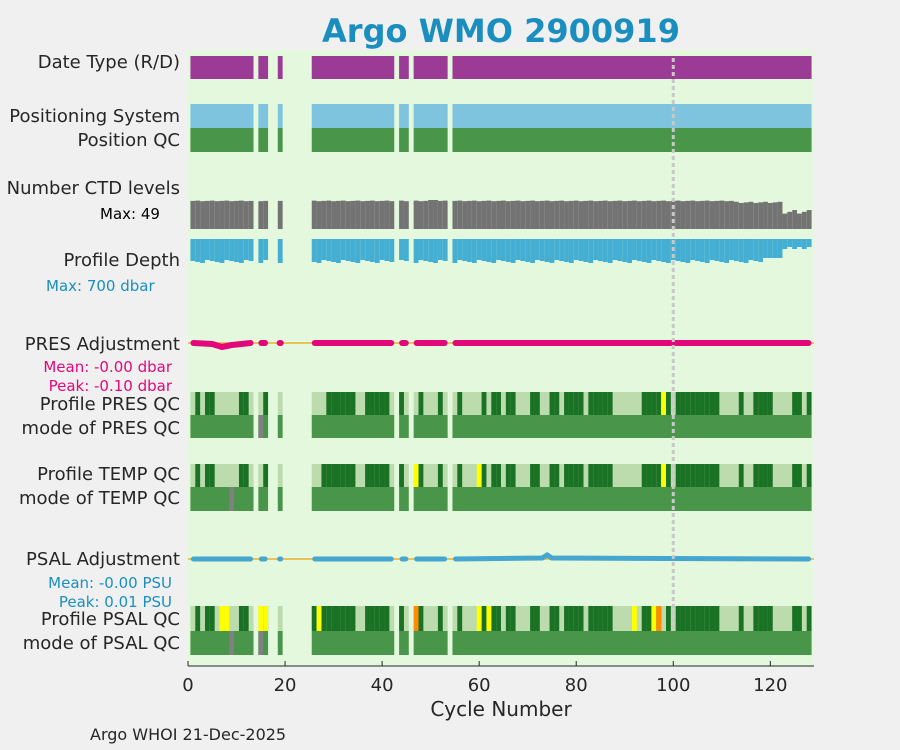  I want to click on mode-qc-gray-bar, so click(232, 499).